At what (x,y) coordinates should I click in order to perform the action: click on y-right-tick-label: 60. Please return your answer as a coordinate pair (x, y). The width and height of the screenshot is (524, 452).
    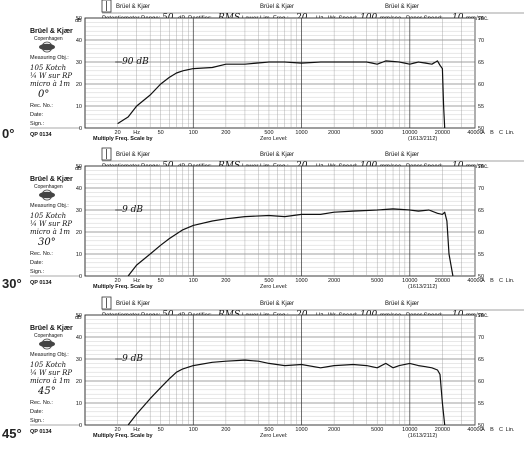
    Looking at the image, I should click on (481, 382).